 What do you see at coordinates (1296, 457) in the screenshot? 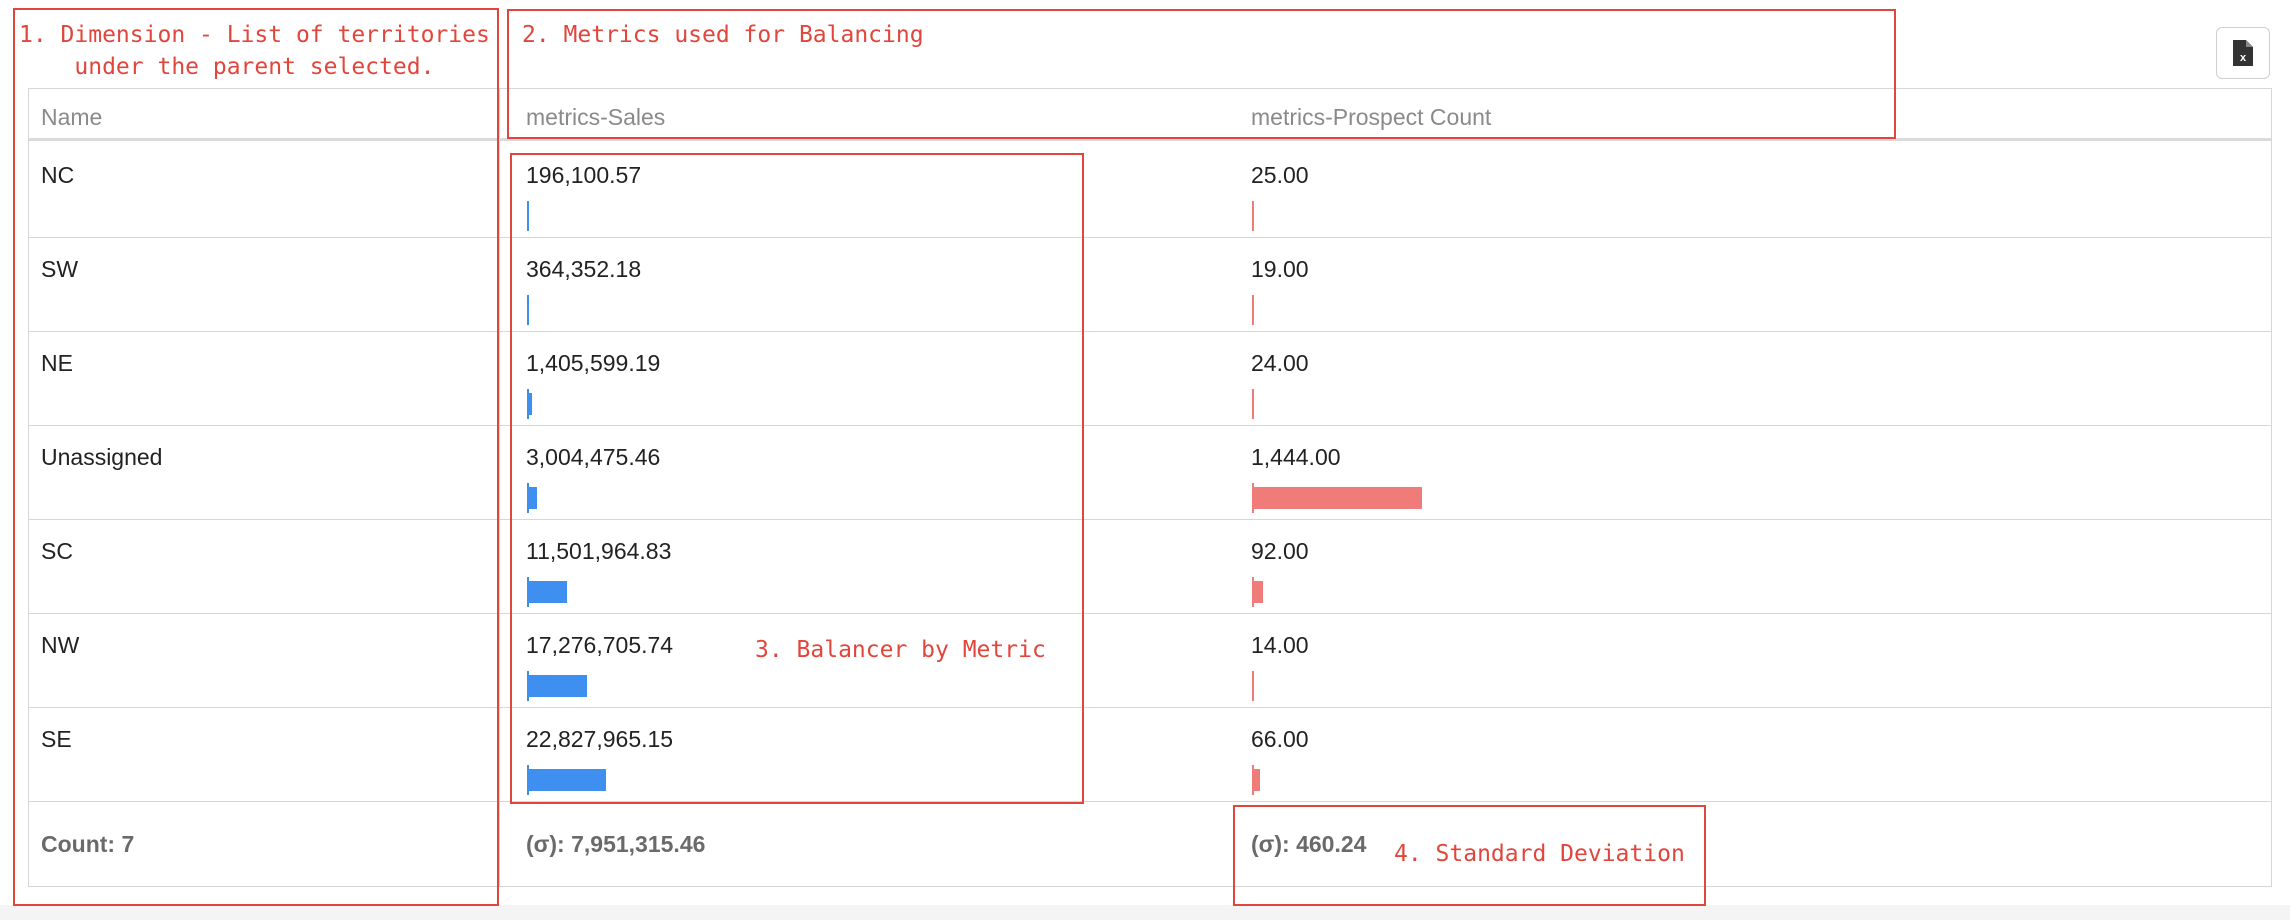
I see `prospect-count-value: 1,444.00` at bounding box center [1296, 457].